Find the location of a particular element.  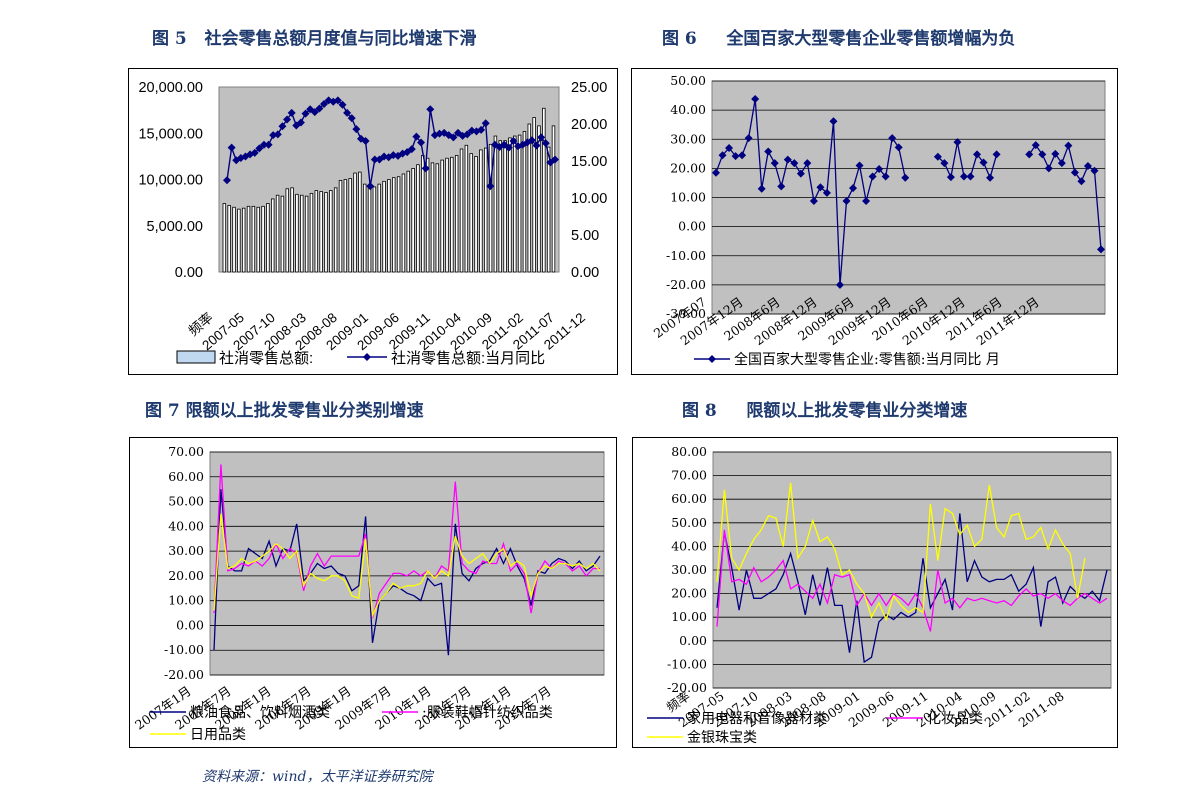

figure-7-number: 图 7 is located at coordinates (162, 411).